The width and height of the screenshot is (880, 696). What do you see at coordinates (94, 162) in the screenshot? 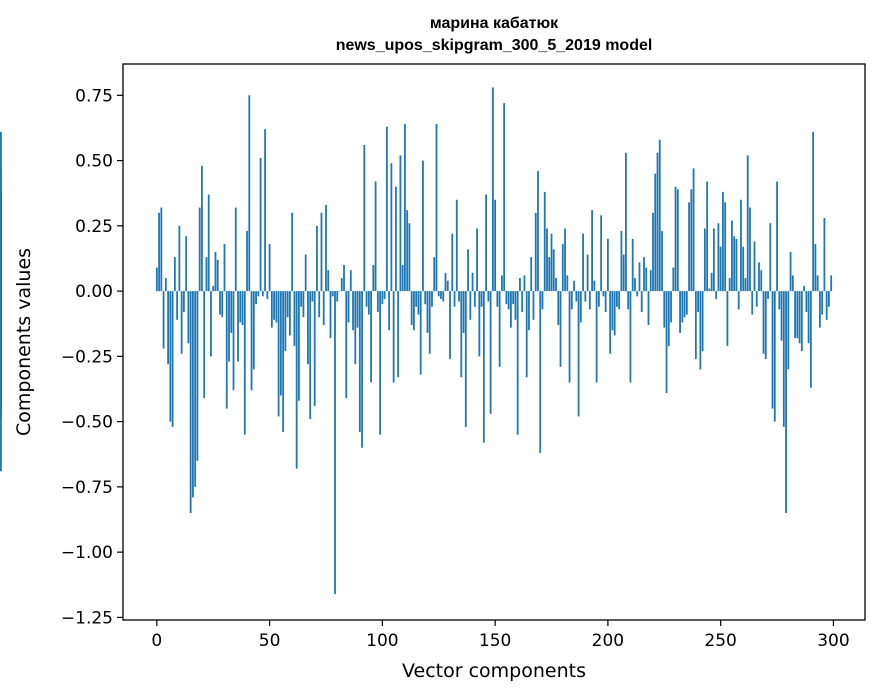
I see `y-tick-label: 0.50` at bounding box center [94, 162].